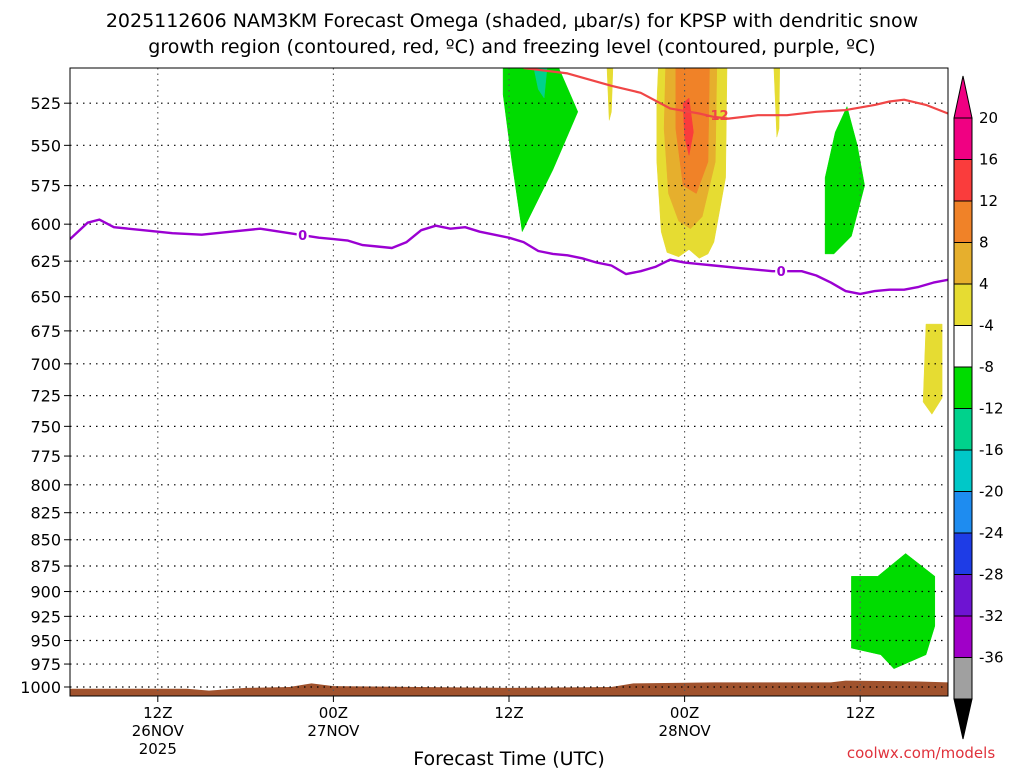 This screenshot has width=1024, height=772. What do you see at coordinates (685, 731) in the screenshot?
I see `x-tick-date-42: 28NOV` at bounding box center [685, 731].